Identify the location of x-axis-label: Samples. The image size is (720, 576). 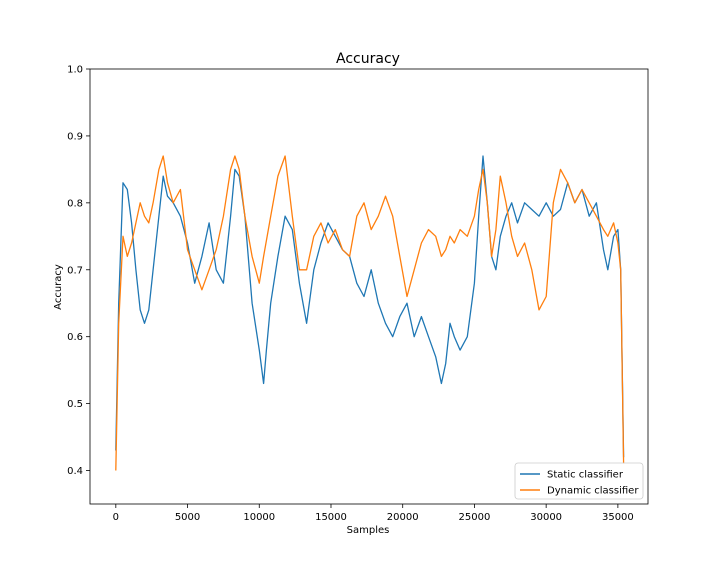
(368, 530).